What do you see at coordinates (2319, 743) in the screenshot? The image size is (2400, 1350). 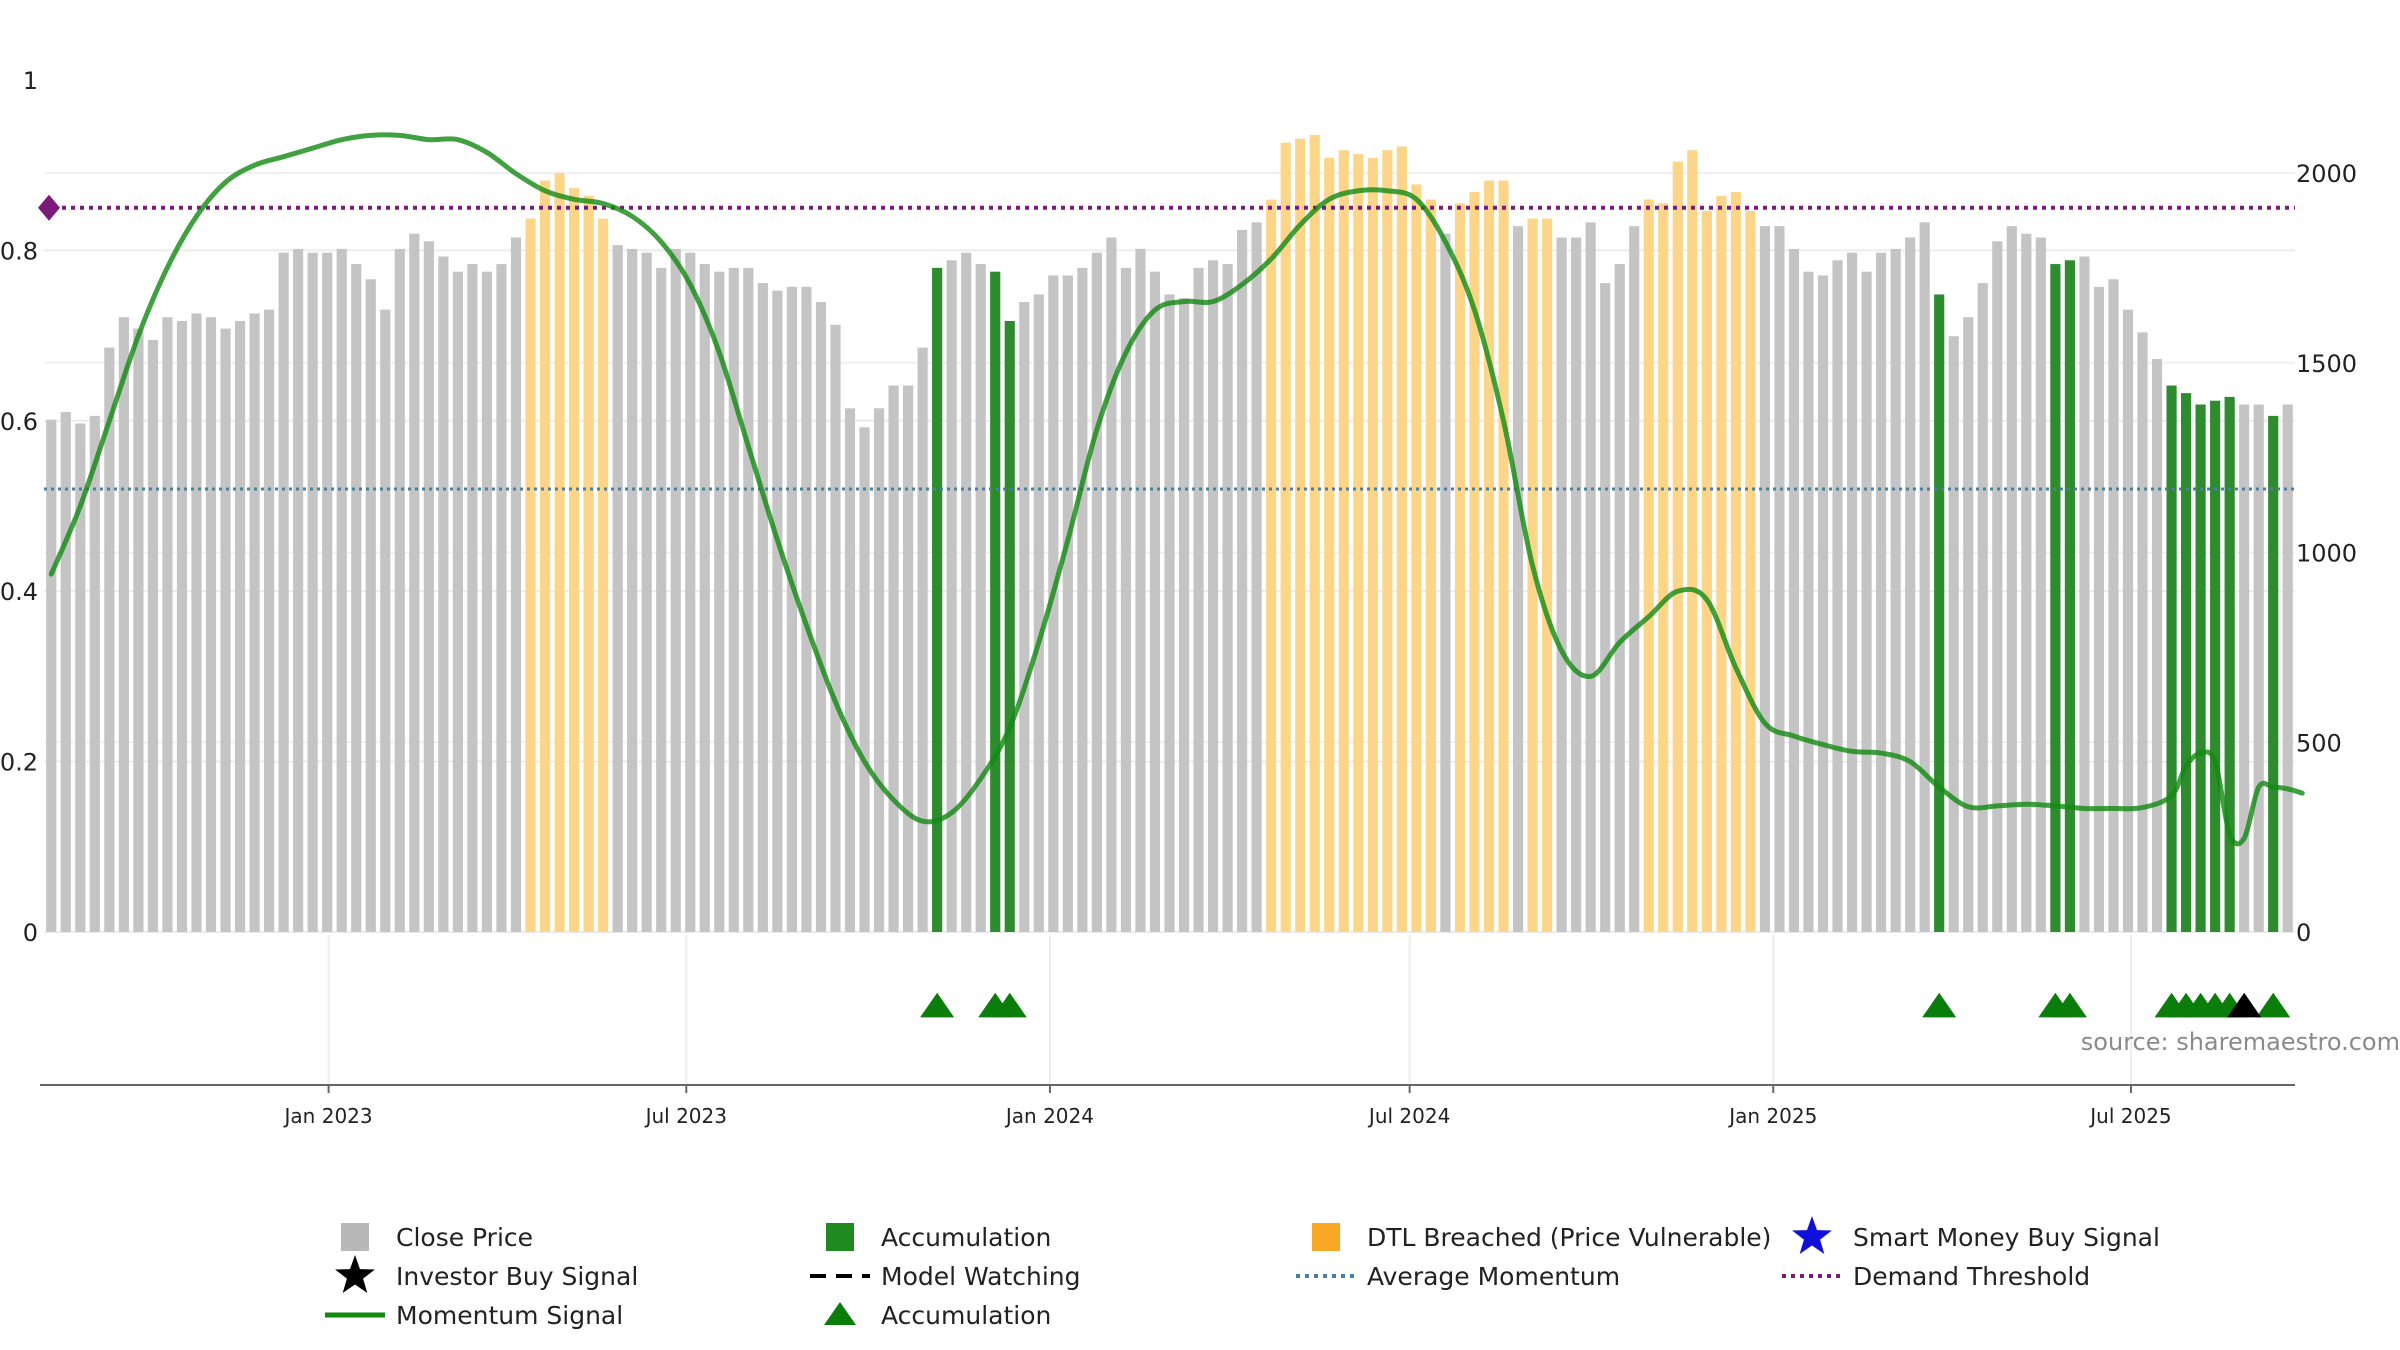 I see `right-tick-label: 500` at bounding box center [2319, 743].